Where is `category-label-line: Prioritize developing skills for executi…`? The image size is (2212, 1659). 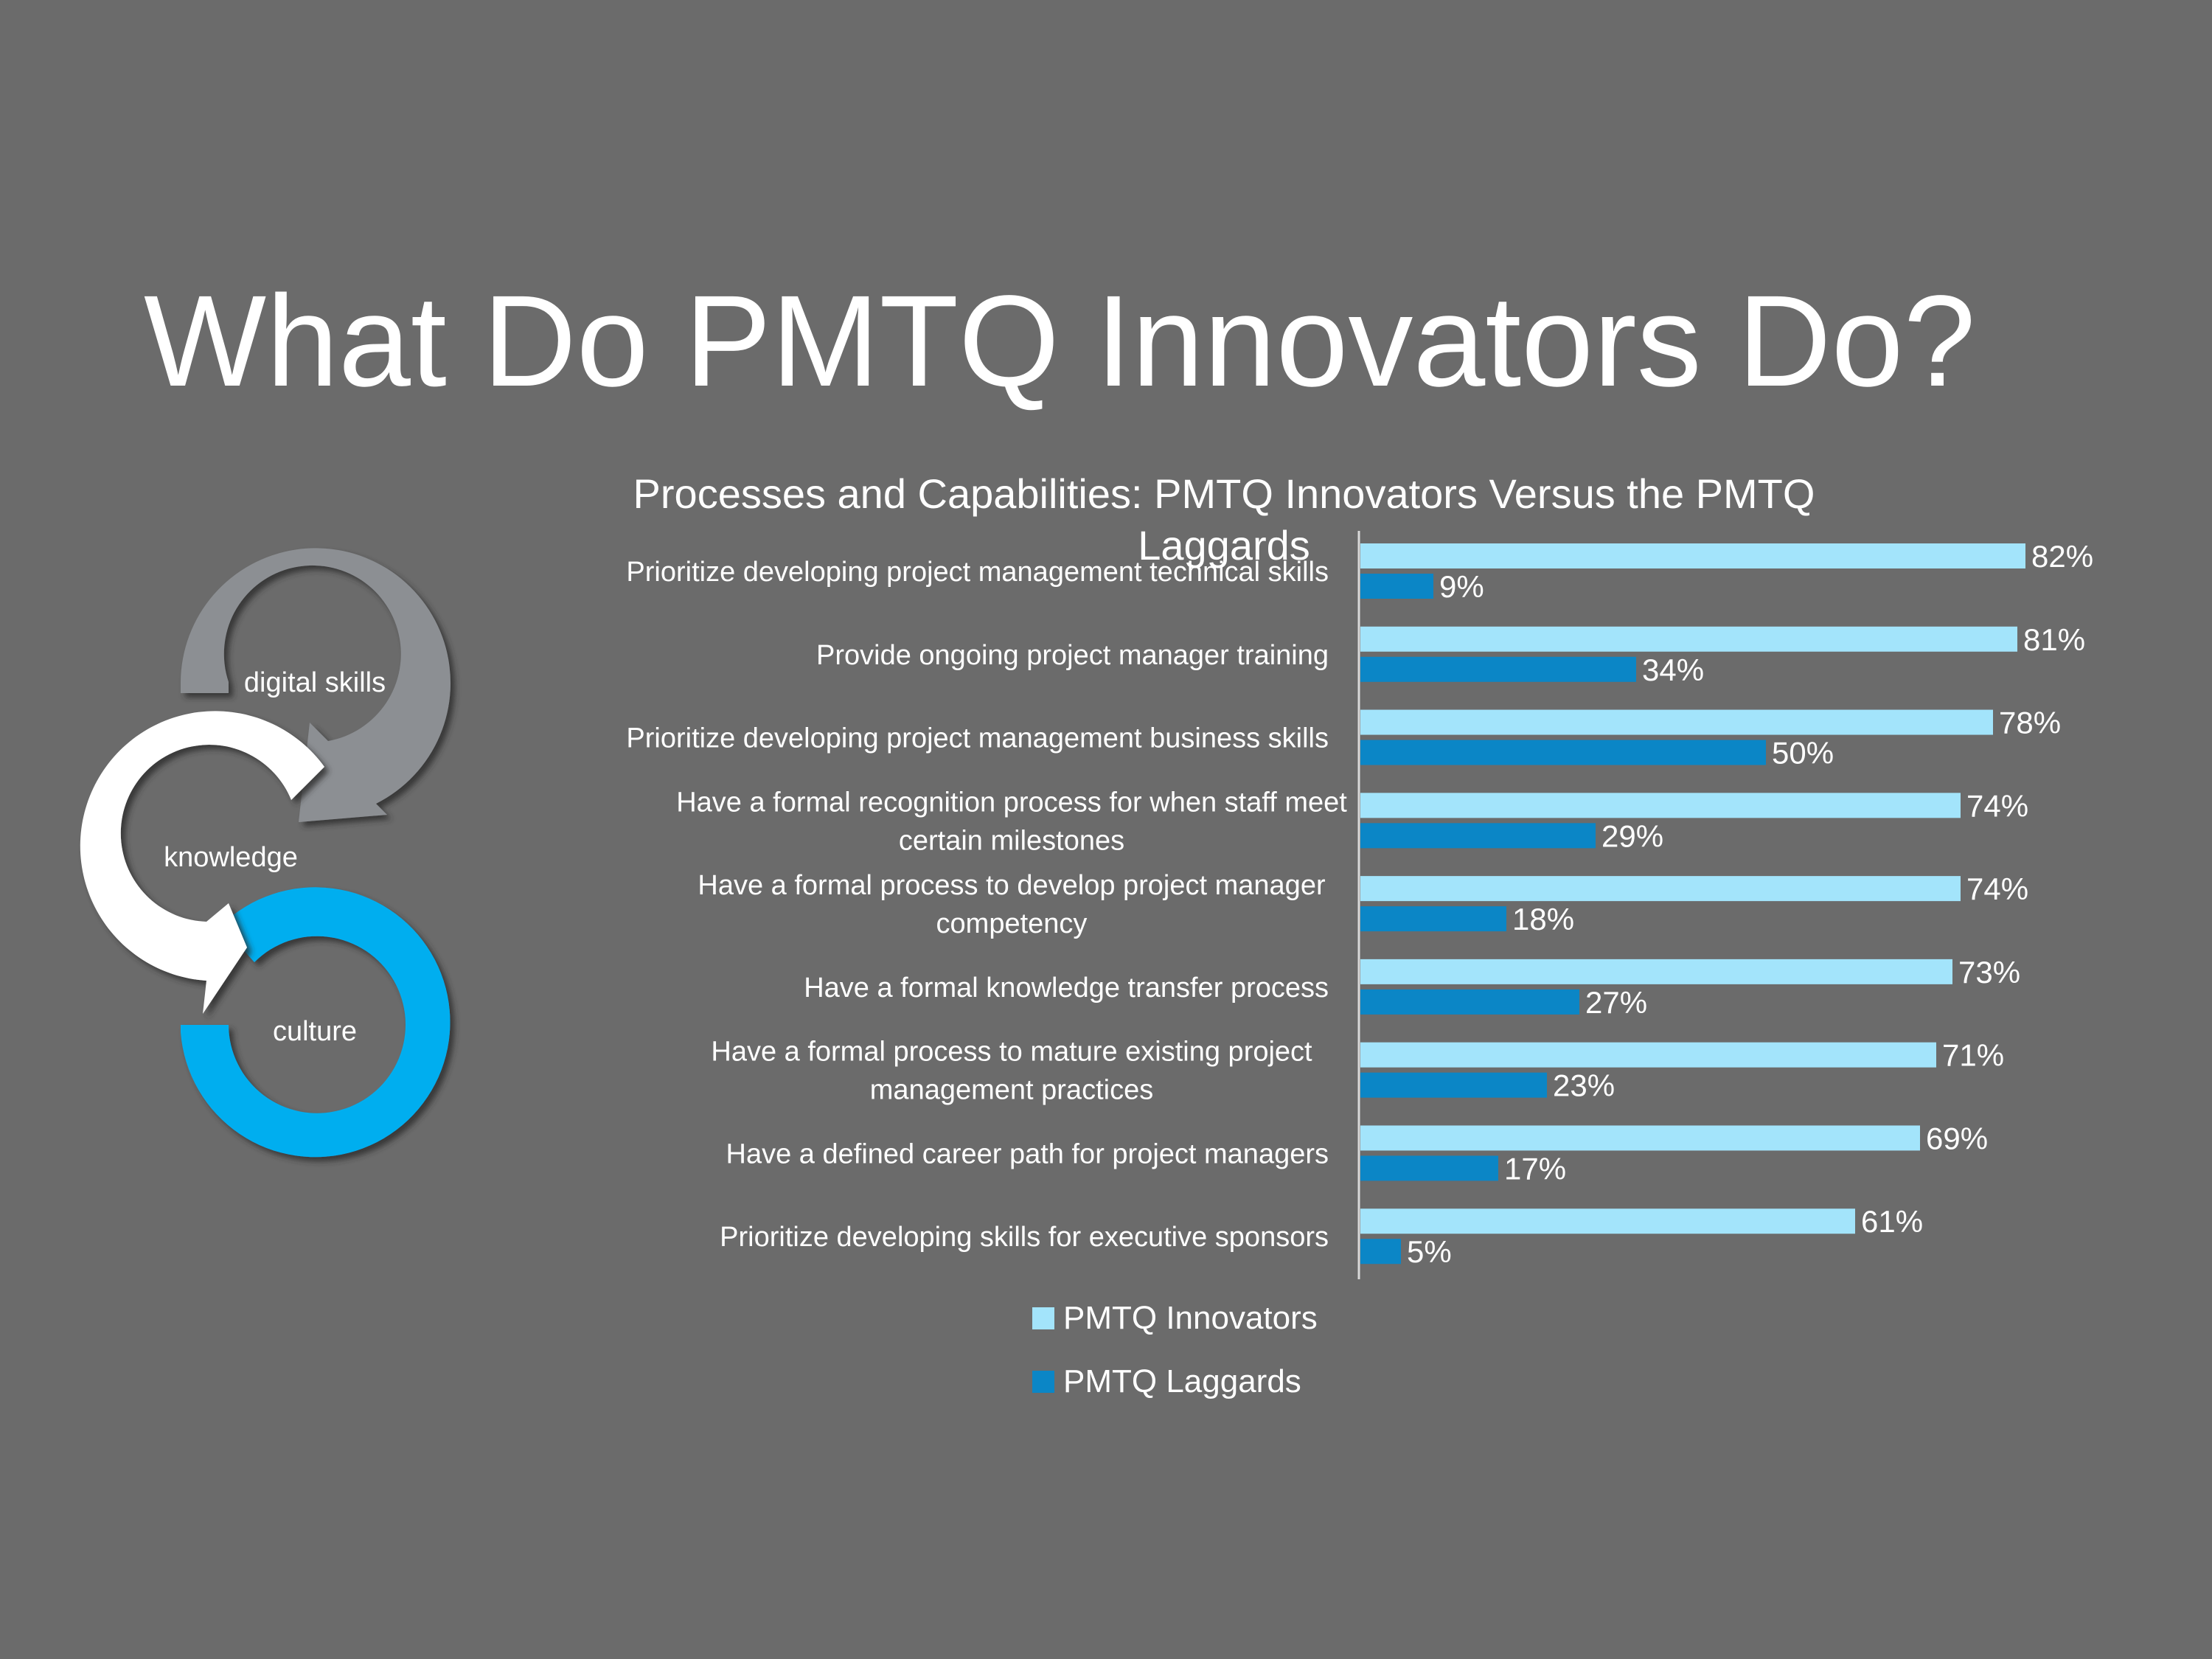
category-label-line: Prioritize developing skills for executi… is located at coordinates (1024, 1237).